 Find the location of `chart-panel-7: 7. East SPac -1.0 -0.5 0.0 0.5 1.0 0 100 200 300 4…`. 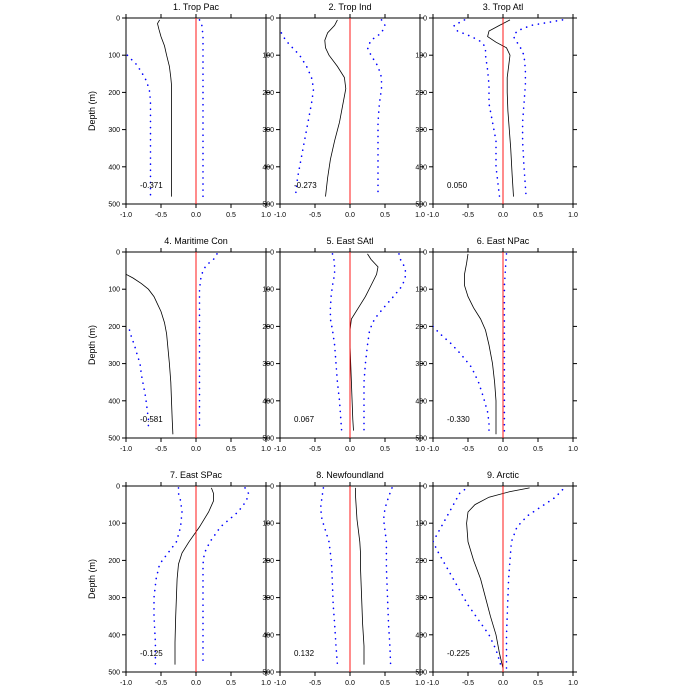

chart-panel-7: 7. East SPac -1.0 -0.5 0.0 0.5 1.0 0 100 200 300 4… is located at coordinates (179, 578).